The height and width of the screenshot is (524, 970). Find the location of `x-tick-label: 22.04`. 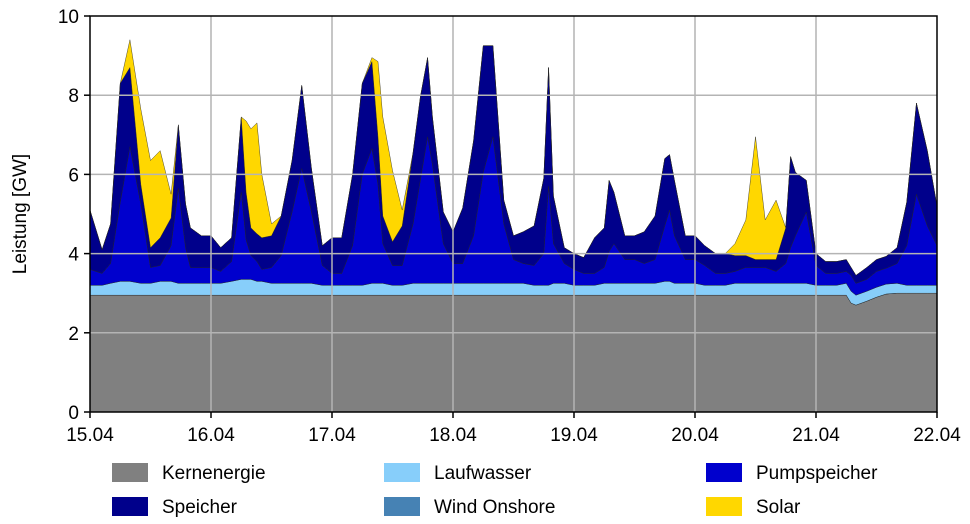

x-tick-label: 22.04 is located at coordinates (937, 435).